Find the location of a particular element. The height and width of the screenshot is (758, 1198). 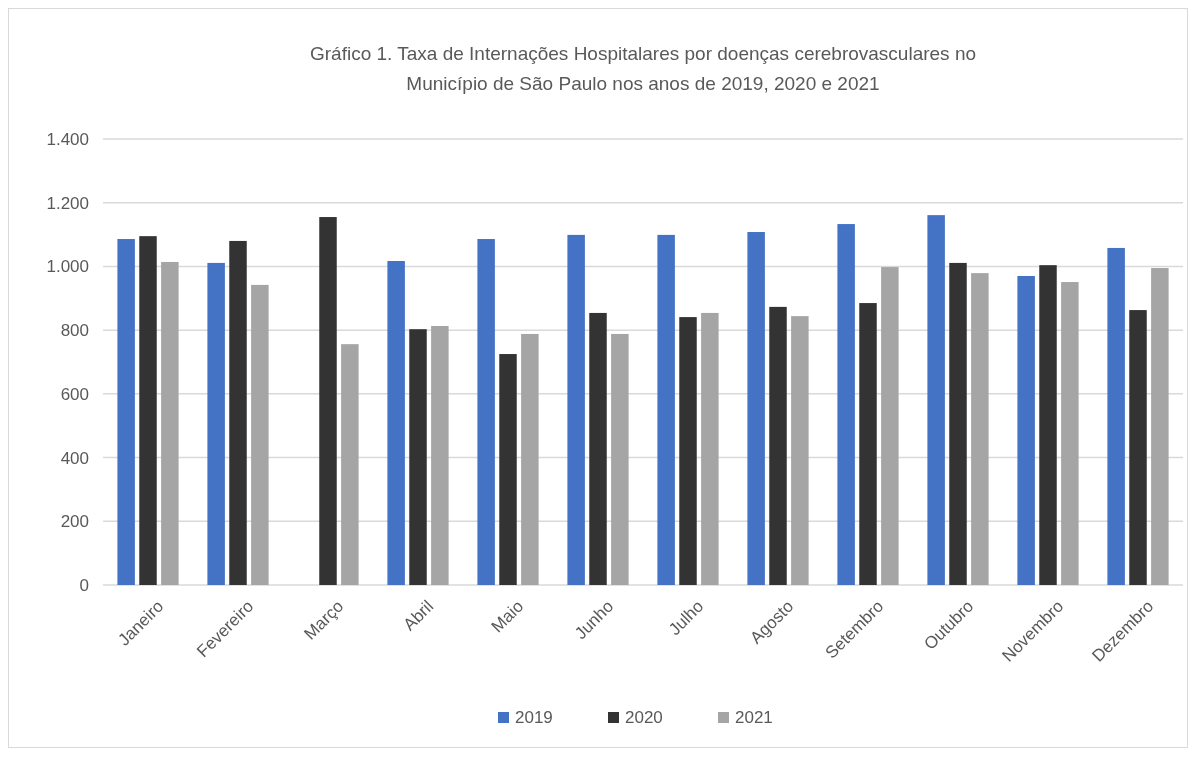

y-tick-label: 400 is located at coordinates (74, 458).